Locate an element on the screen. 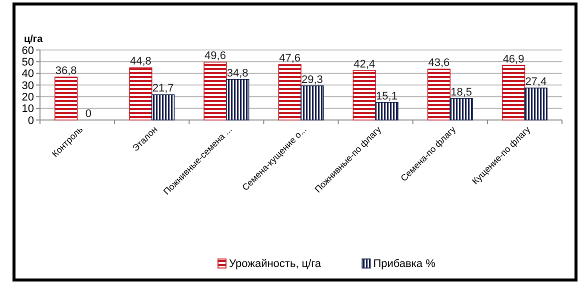 The width and height of the screenshot is (586, 289). data-label: 44,8 is located at coordinates (141, 62).